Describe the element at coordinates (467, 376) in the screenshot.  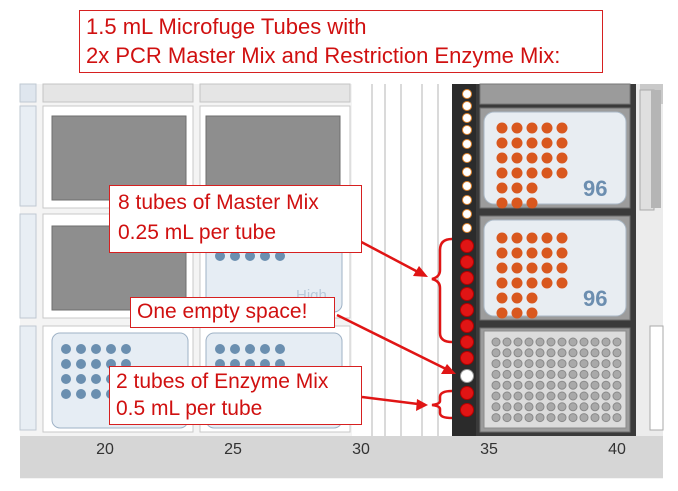
I see `empty-tube-slot` at that location.